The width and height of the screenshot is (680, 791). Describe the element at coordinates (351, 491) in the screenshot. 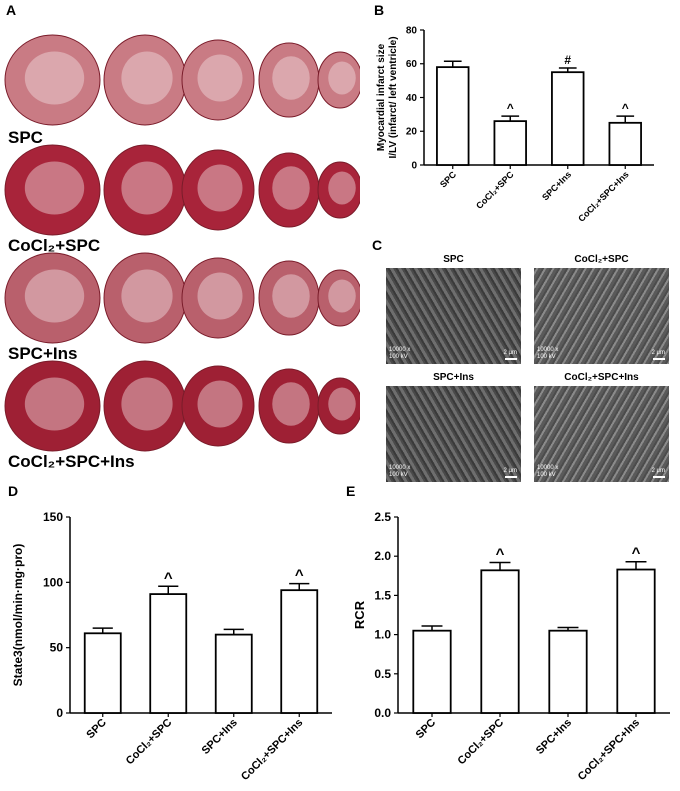

I see `panel-e-letter: E` at that location.